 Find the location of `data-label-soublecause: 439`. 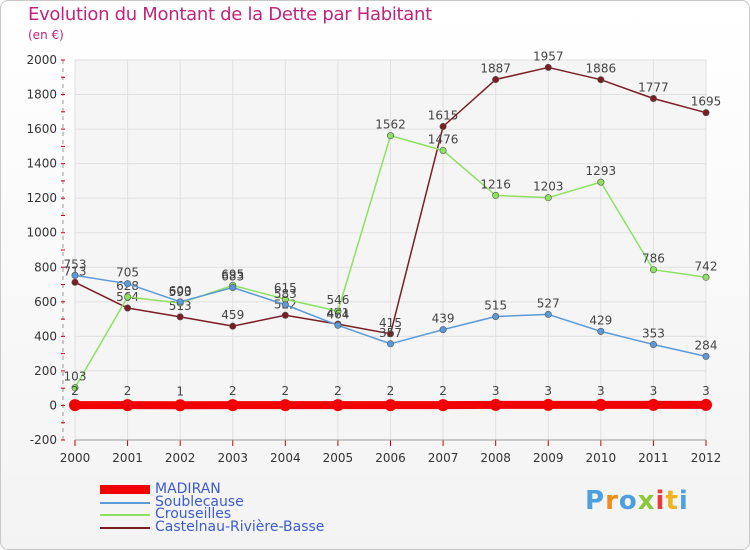

data-label-soublecause: 439 is located at coordinates (443, 319).